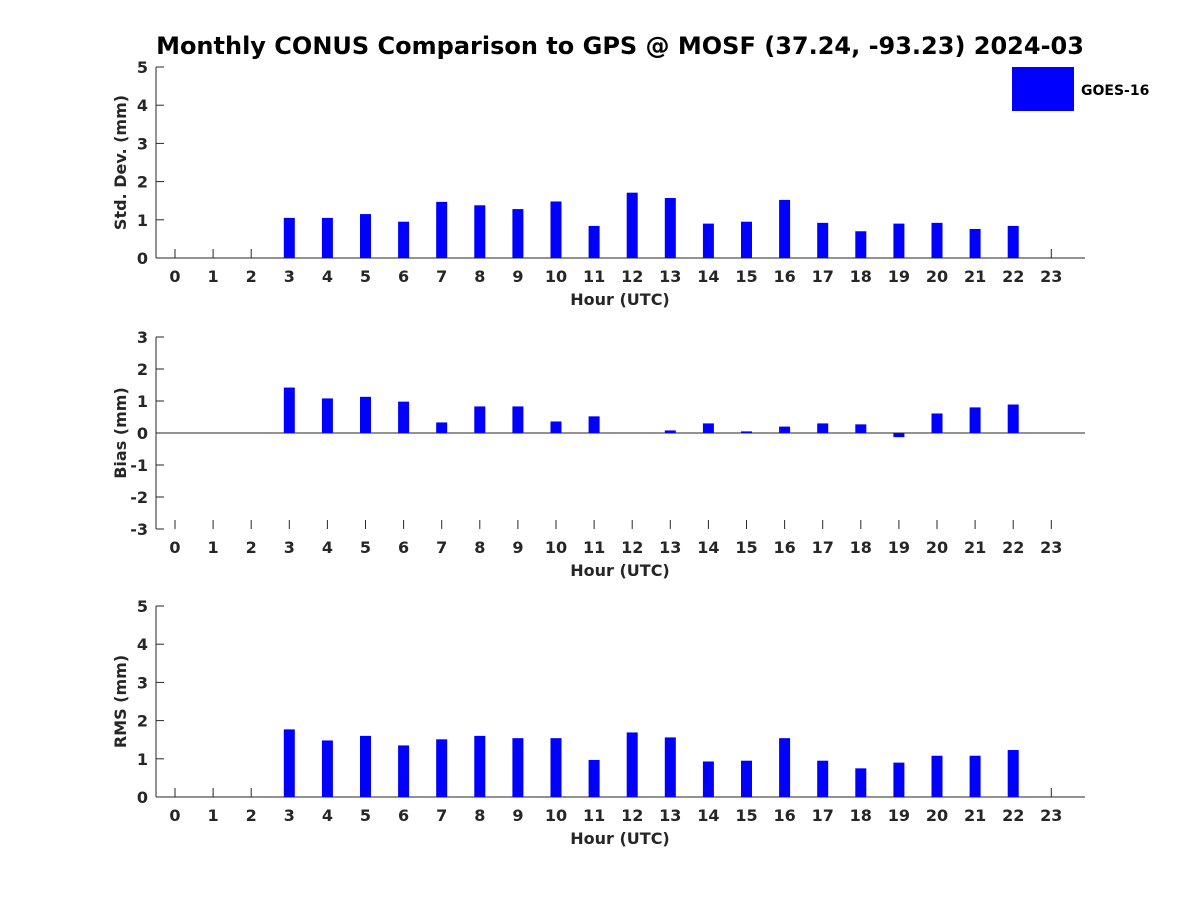  What do you see at coordinates (120, 701) in the screenshot?
I see `y-axis-label: RMS (mm)` at bounding box center [120, 701].